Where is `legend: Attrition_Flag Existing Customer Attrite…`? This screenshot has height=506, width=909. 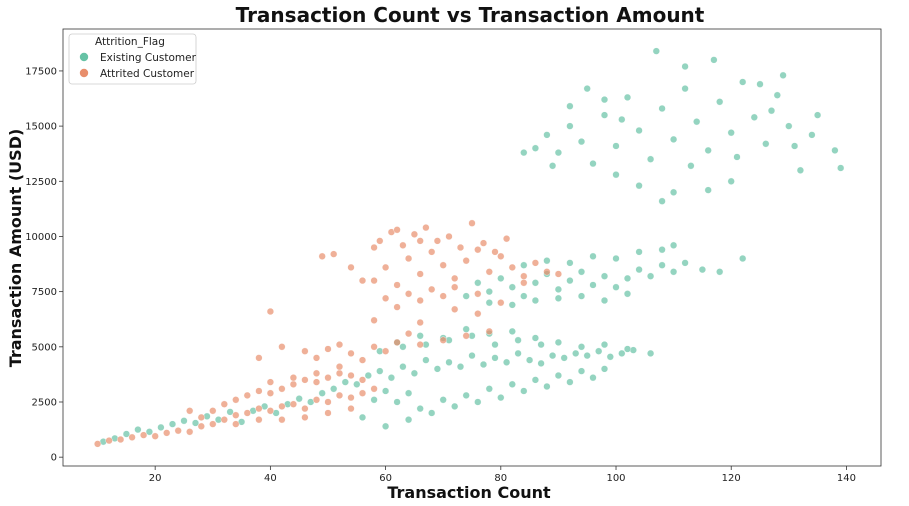 legend: Attrition_Flag Existing Customer Attrite… is located at coordinates (132, 59).